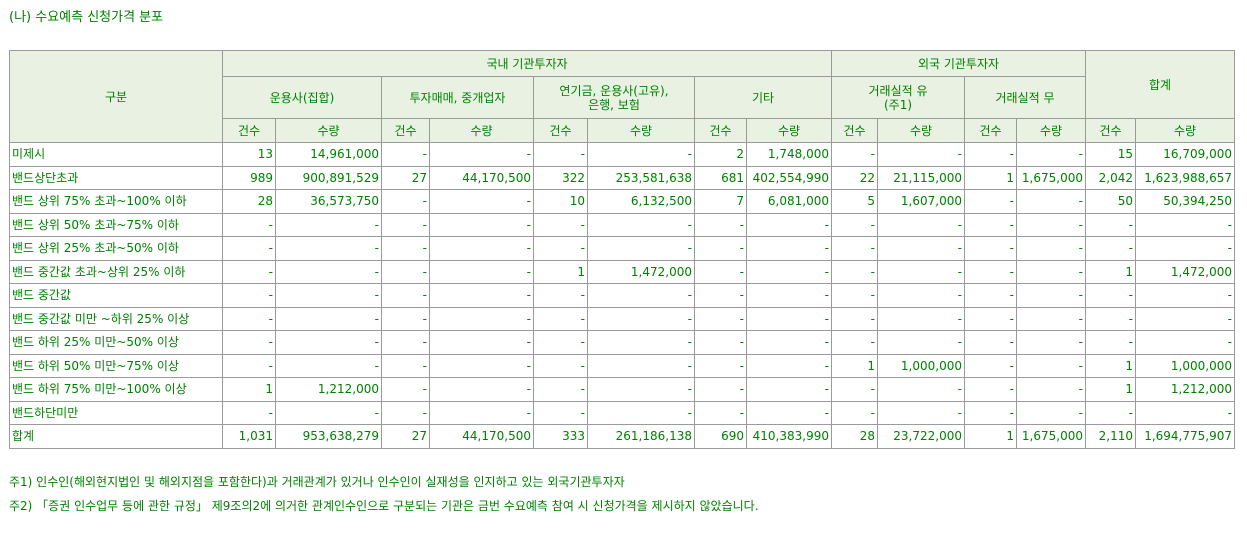 This screenshot has height=534, width=1247. I want to click on cell-quantity: 1,607,000, so click(921, 201).